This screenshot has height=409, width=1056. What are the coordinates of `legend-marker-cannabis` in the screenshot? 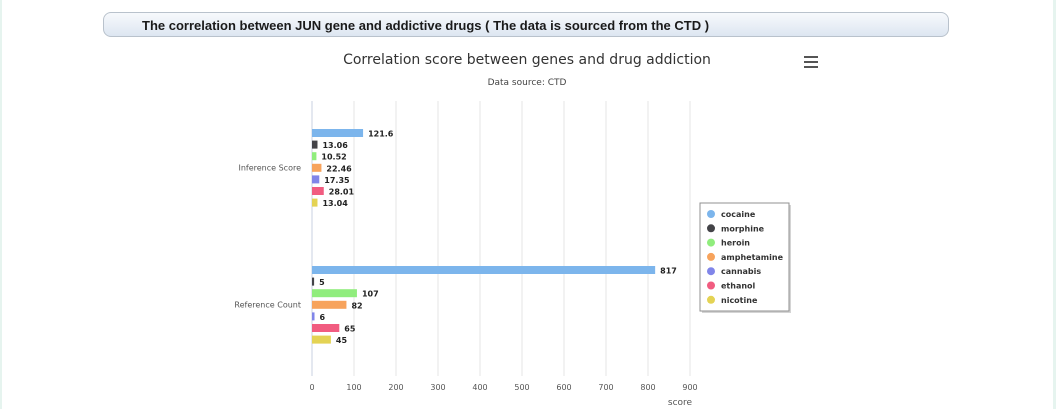 It's located at (711, 271).